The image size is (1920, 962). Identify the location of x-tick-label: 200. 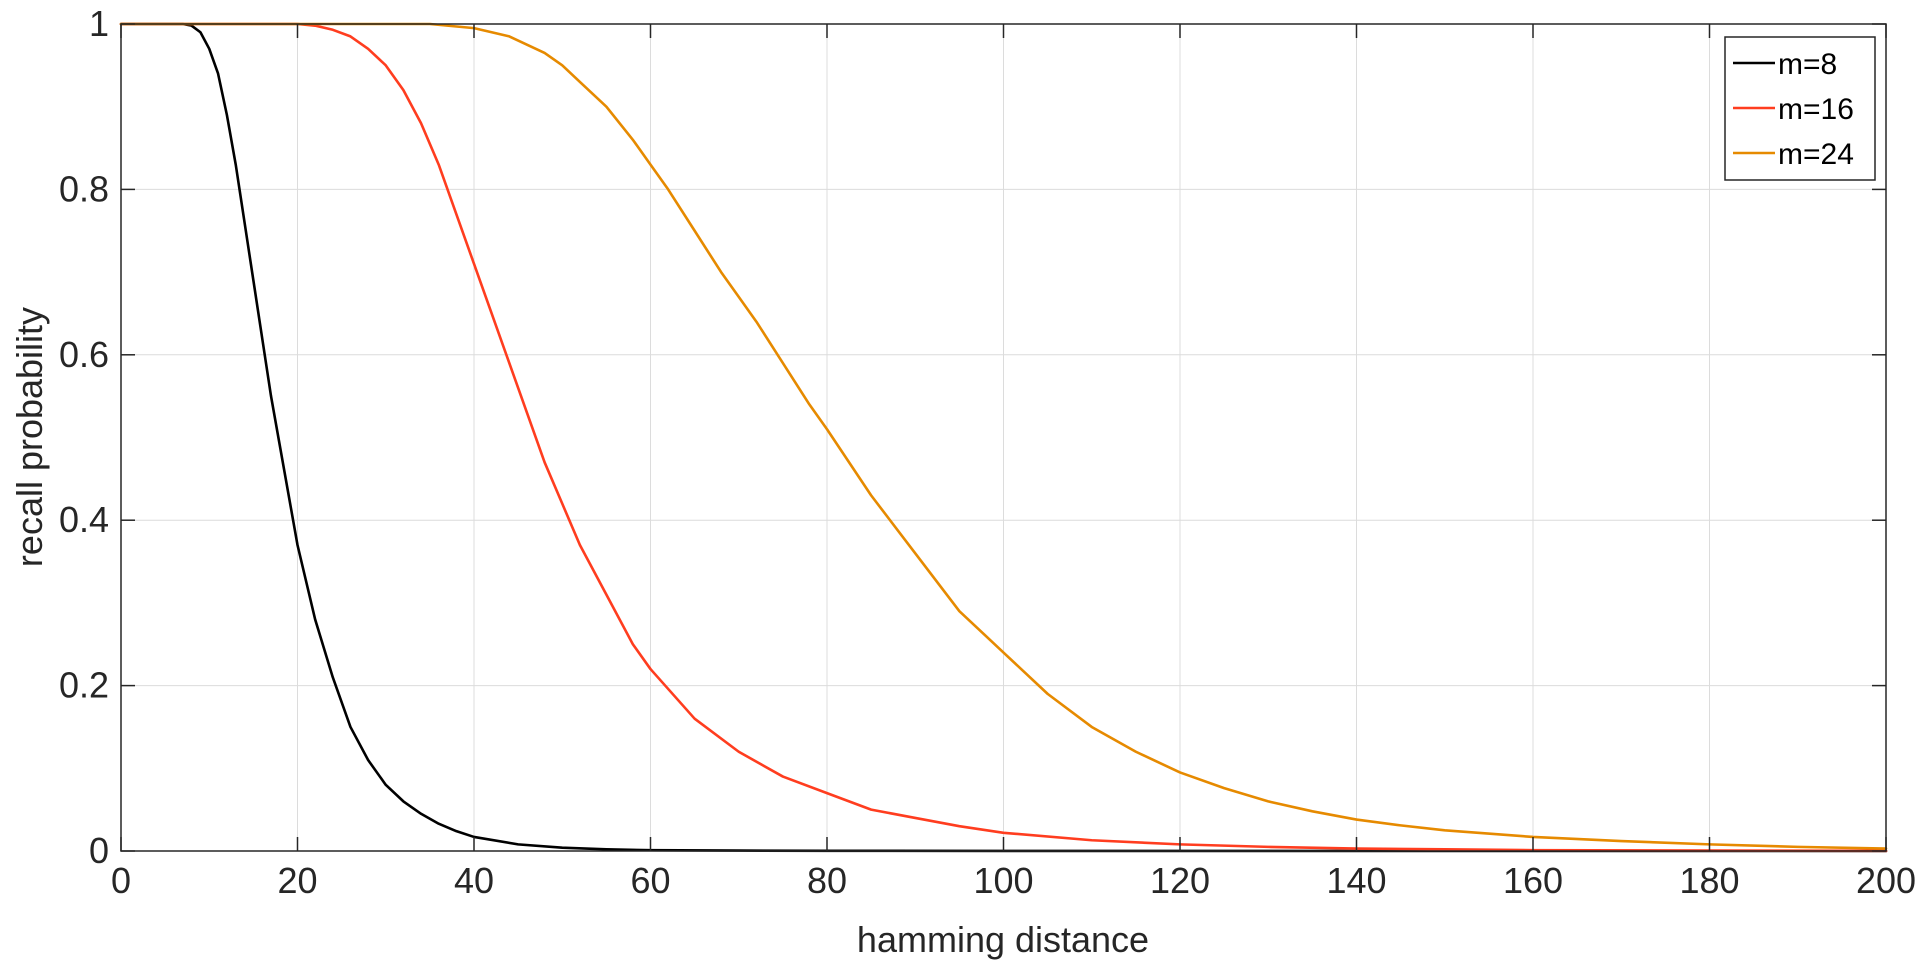
(1886, 880).